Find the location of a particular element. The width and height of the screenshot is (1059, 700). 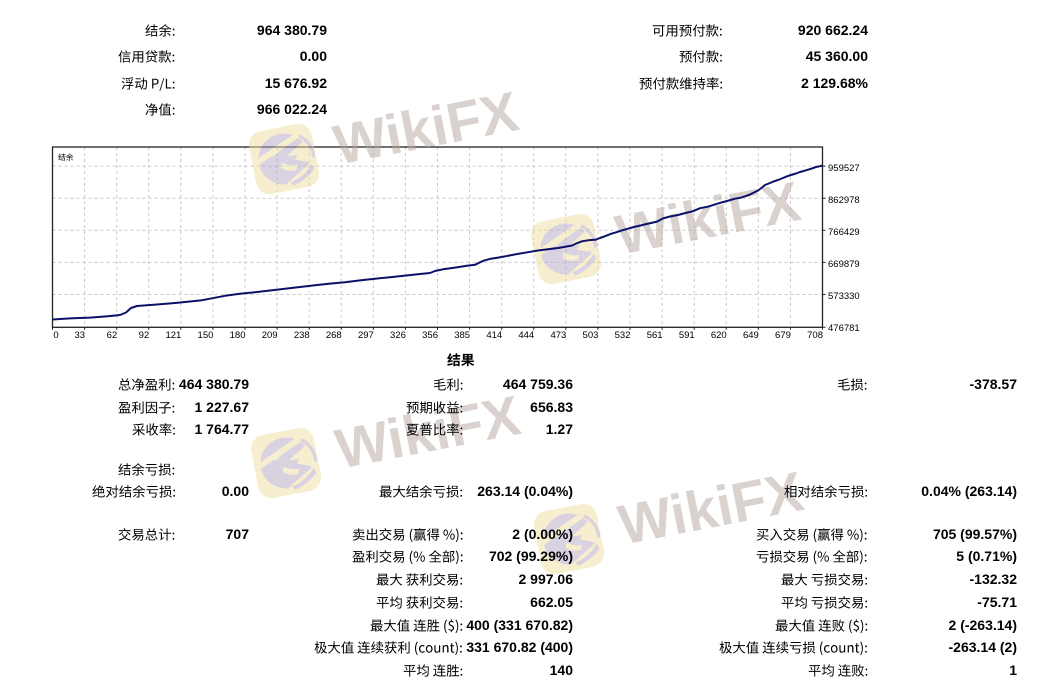

svg-text: 150 is located at coordinates (206, 335).